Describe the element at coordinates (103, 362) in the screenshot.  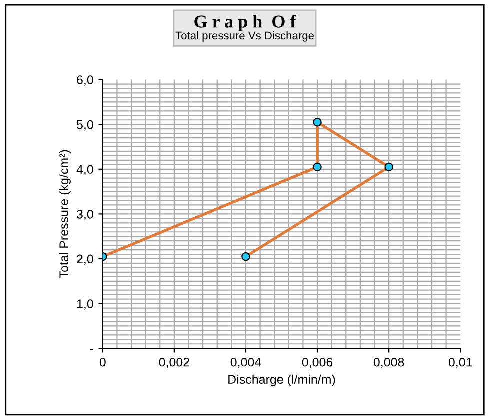
I see `x-tick-label: 0` at that location.